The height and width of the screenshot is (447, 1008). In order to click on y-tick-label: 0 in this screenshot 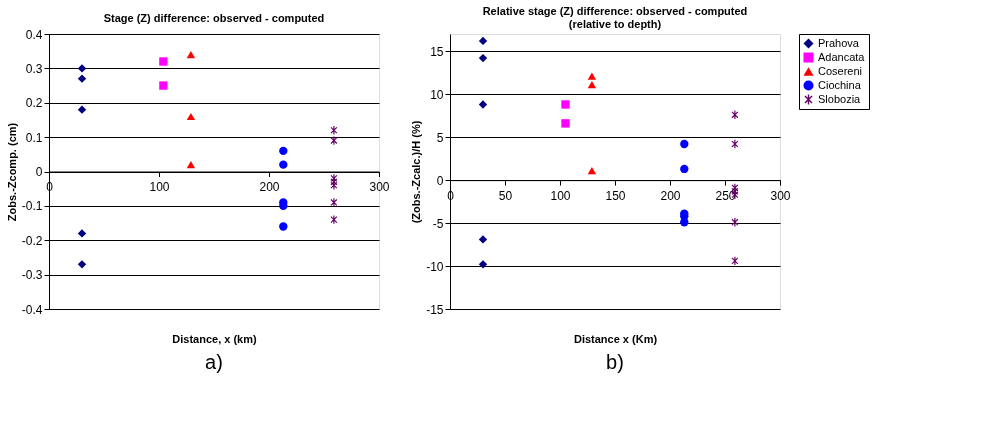, I will do `click(39, 172)`.